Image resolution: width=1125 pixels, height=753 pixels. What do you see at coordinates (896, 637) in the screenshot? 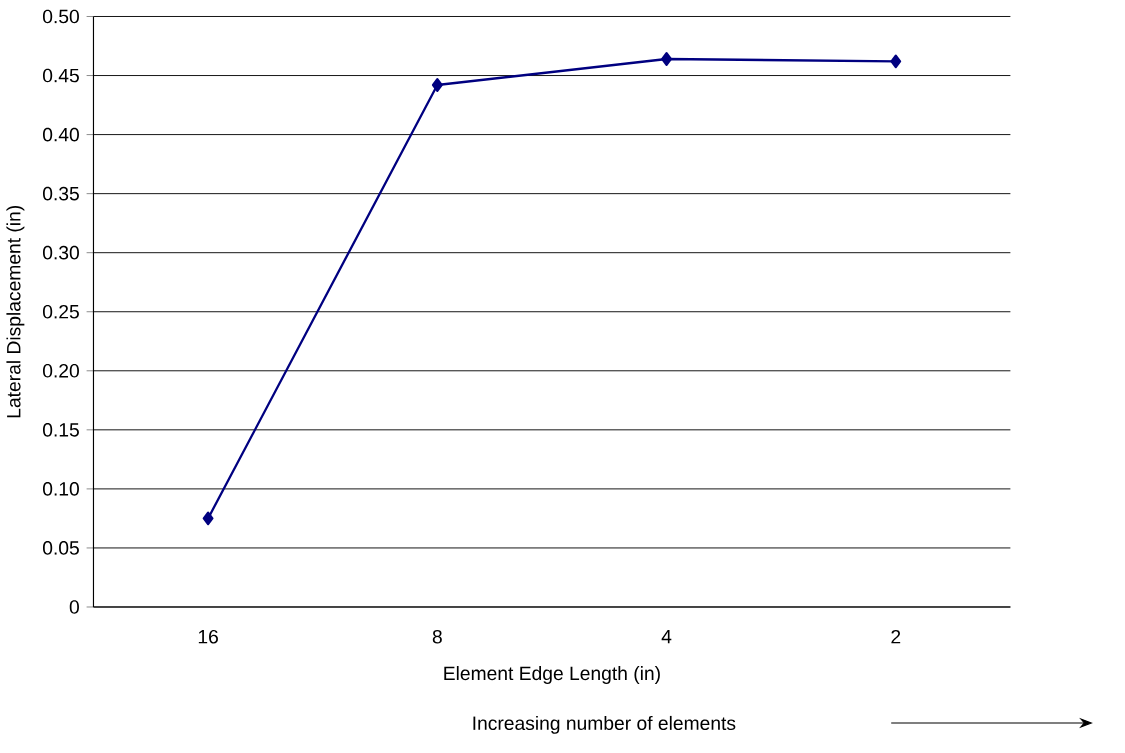
I see `x-tick-label: 2` at bounding box center [896, 637].